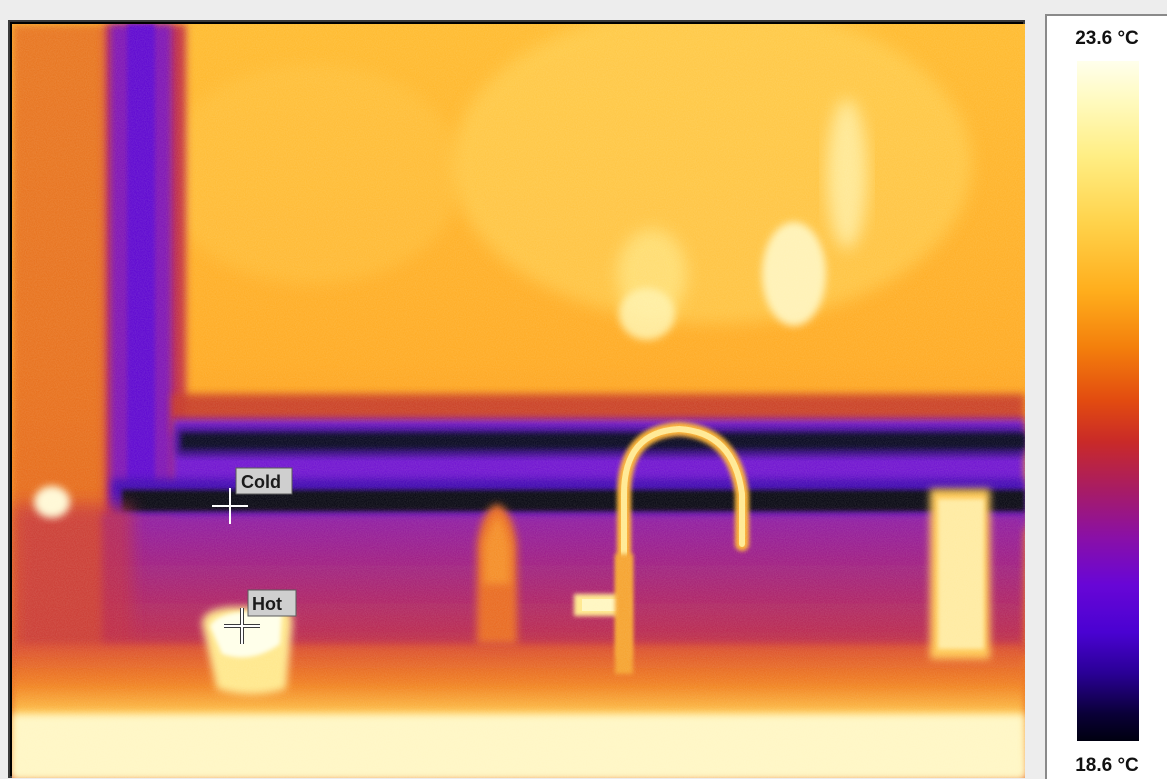  What do you see at coordinates (1108, 401) in the screenshot?
I see `temperature-colorbar` at bounding box center [1108, 401].